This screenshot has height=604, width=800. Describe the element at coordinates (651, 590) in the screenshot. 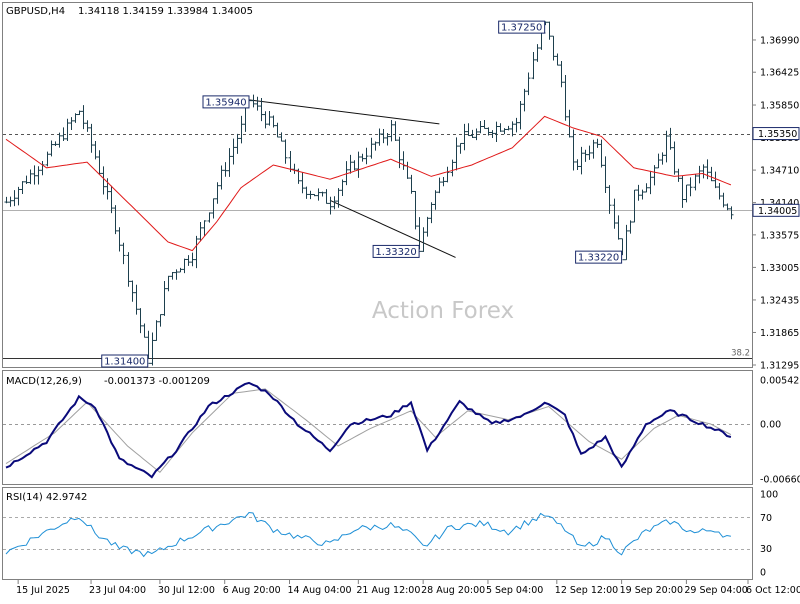

I see `x-axis-label: 19 Sep 20:00` at that location.